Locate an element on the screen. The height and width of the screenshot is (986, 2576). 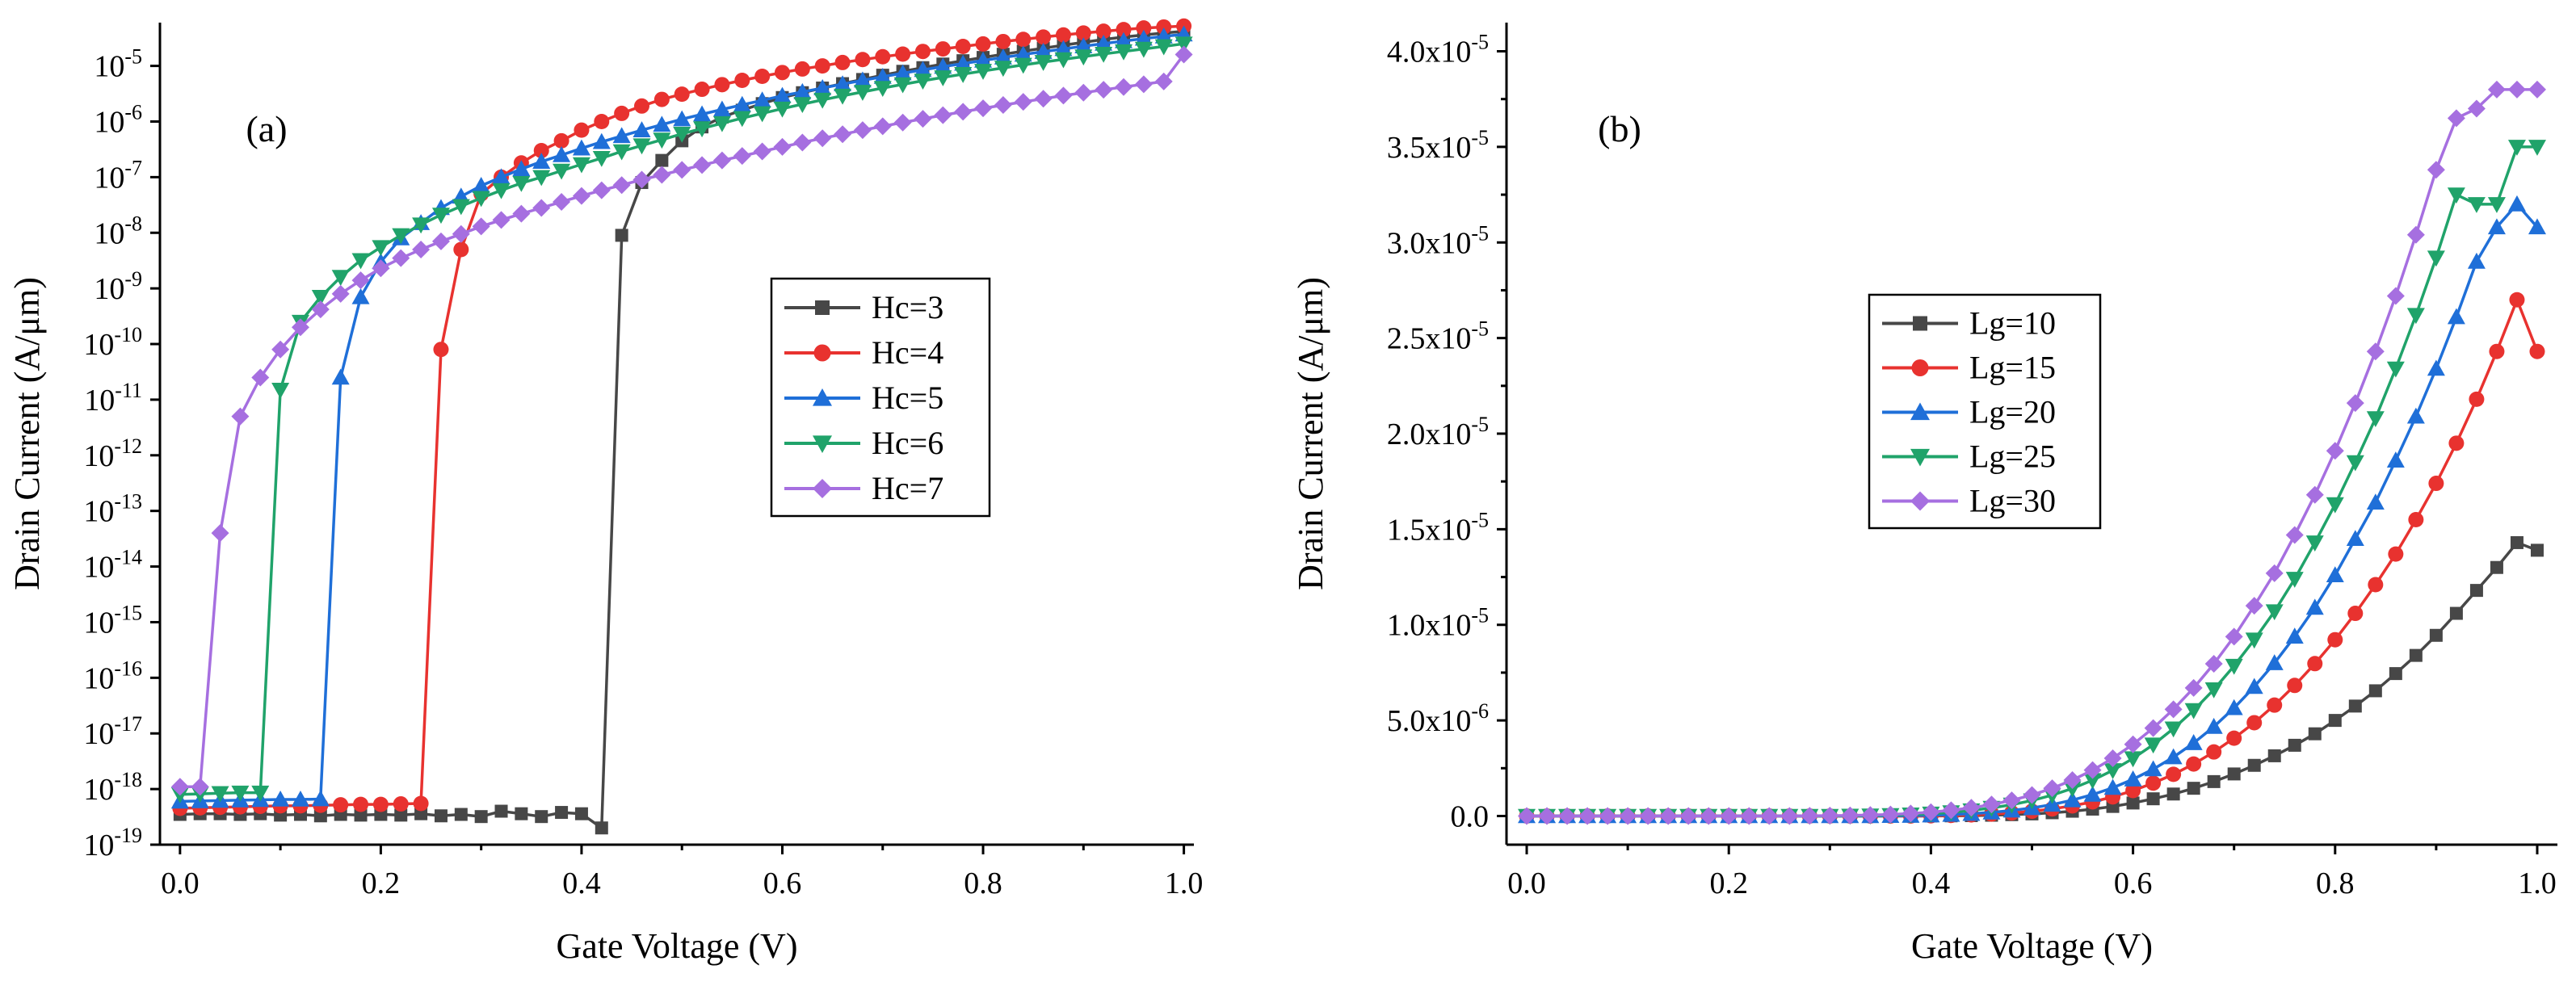
legend: Hc=3 Hc=4 Hc=5 Hc=6 Hc=7 is located at coordinates (880, 397).